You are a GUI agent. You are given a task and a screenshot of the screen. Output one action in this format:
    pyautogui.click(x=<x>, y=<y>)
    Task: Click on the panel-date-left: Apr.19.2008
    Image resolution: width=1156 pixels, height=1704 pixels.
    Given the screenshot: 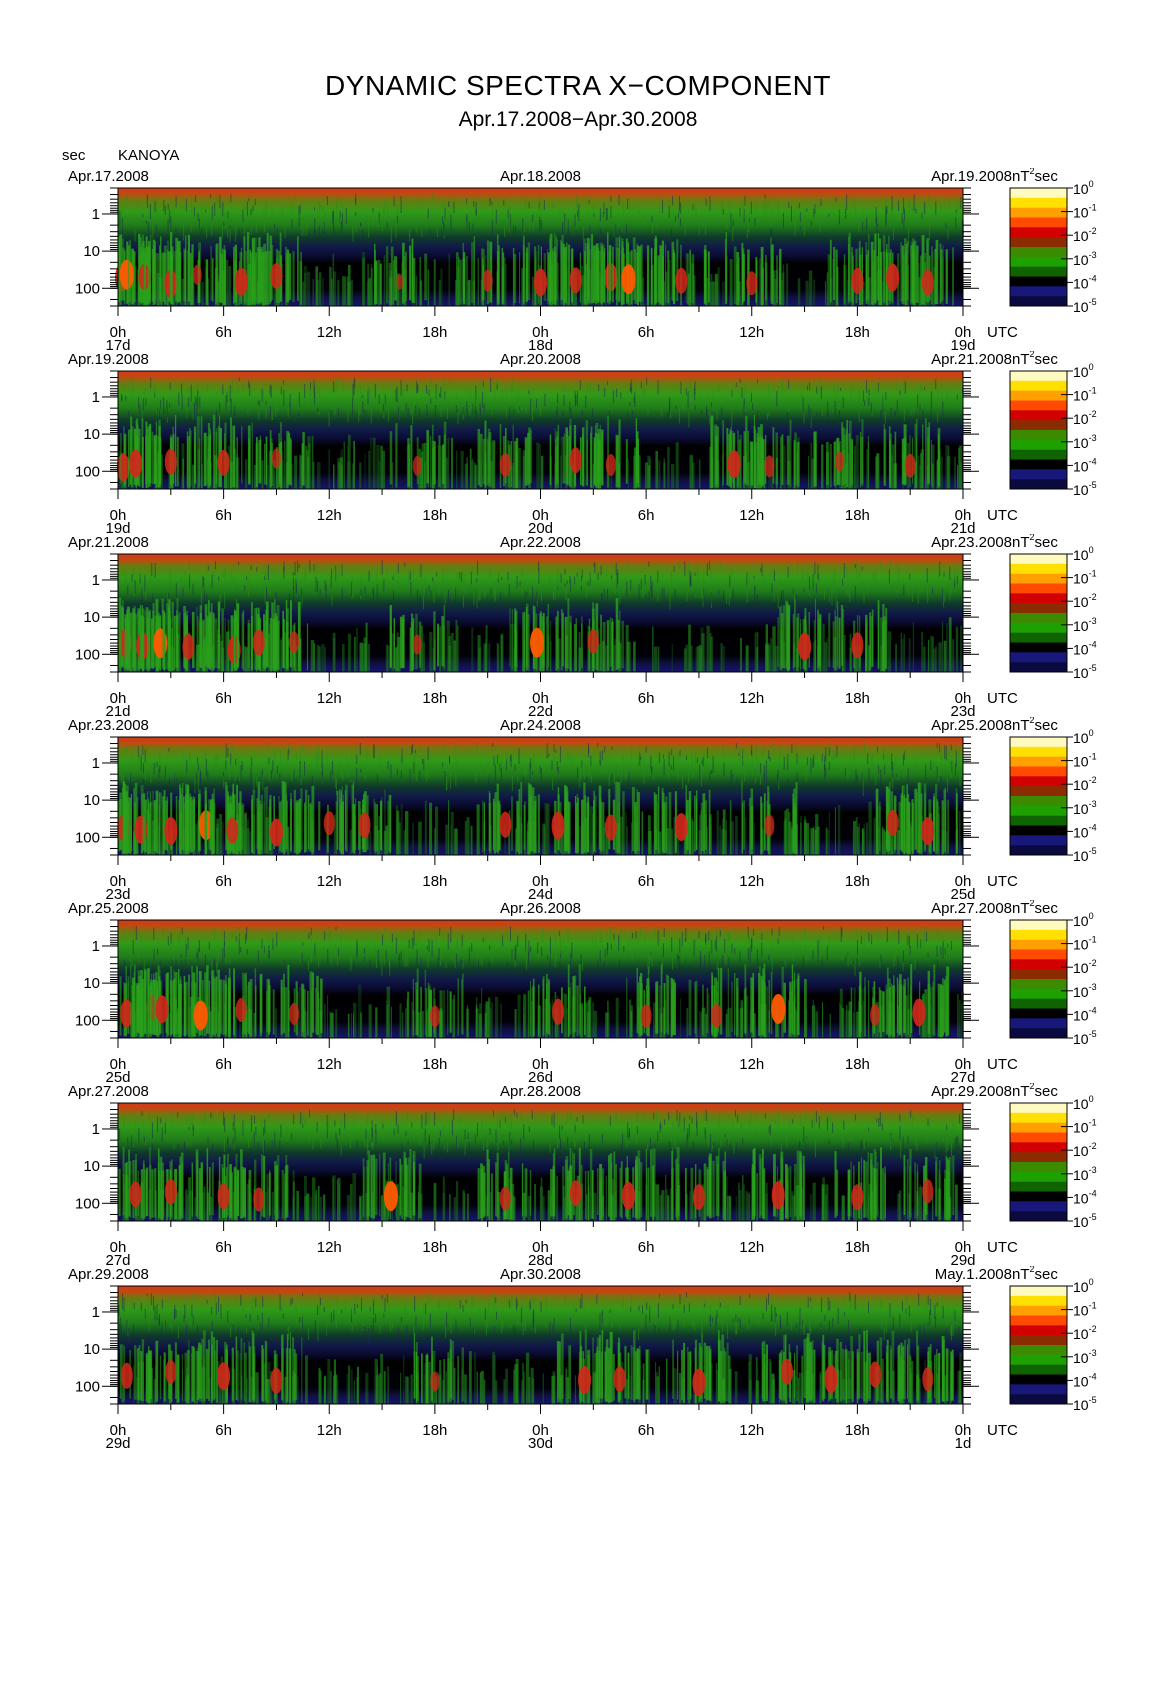 What is the action you would take?
    pyautogui.click(x=108, y=359)
    